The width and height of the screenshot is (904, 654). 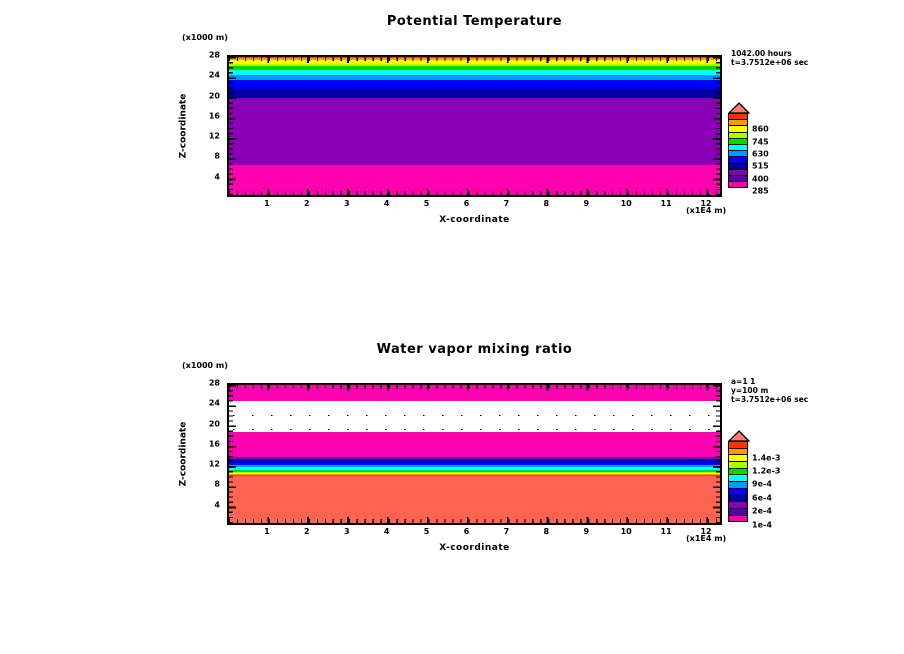 What do you see at coordinates (386, 203) in the screenshot?
I see `x-tick-label: 4` at bounding box center [386, 203].